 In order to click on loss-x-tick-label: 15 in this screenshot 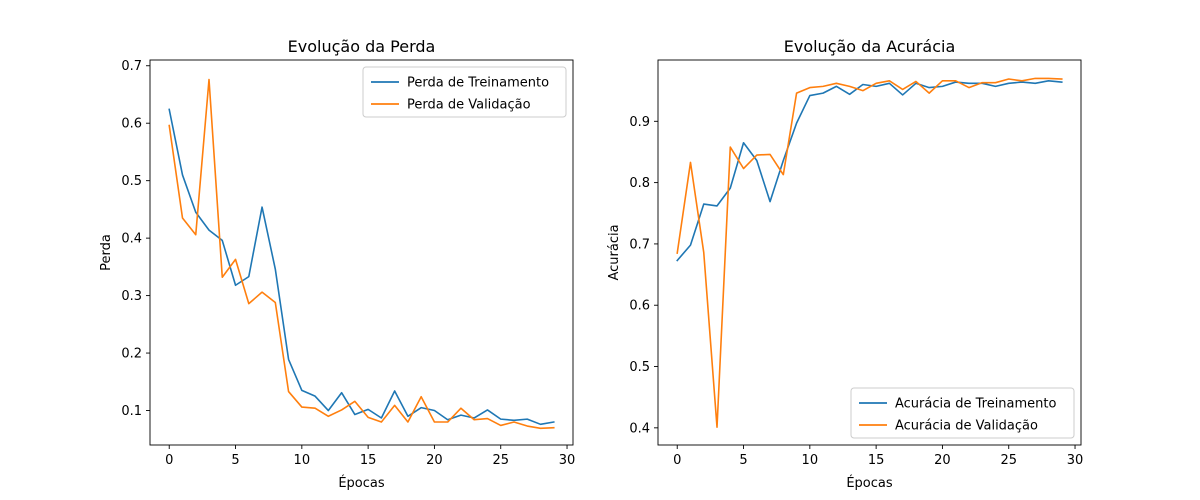, I will do `click(368, 460)`.